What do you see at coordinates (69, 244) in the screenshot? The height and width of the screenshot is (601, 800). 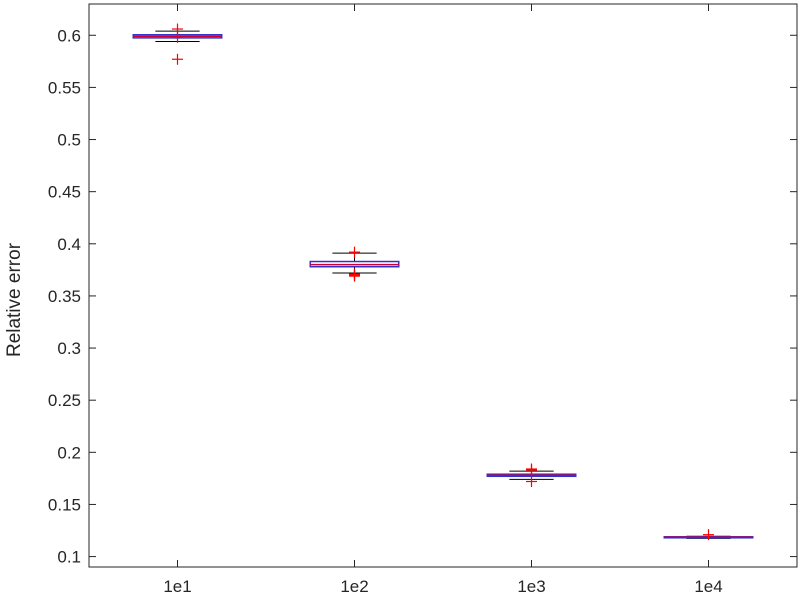 I see `y-tick-label: 0.4` at bounding box center [69, 244].